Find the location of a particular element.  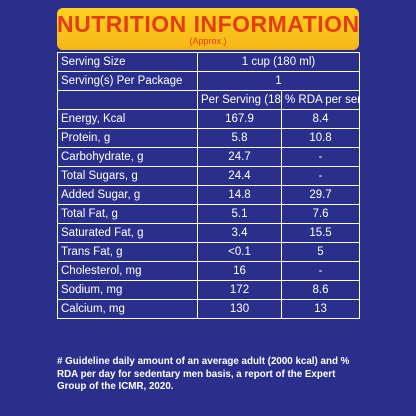

table-row: Trans Fat, g <0.1 5 is located at coordinates (209, 252).